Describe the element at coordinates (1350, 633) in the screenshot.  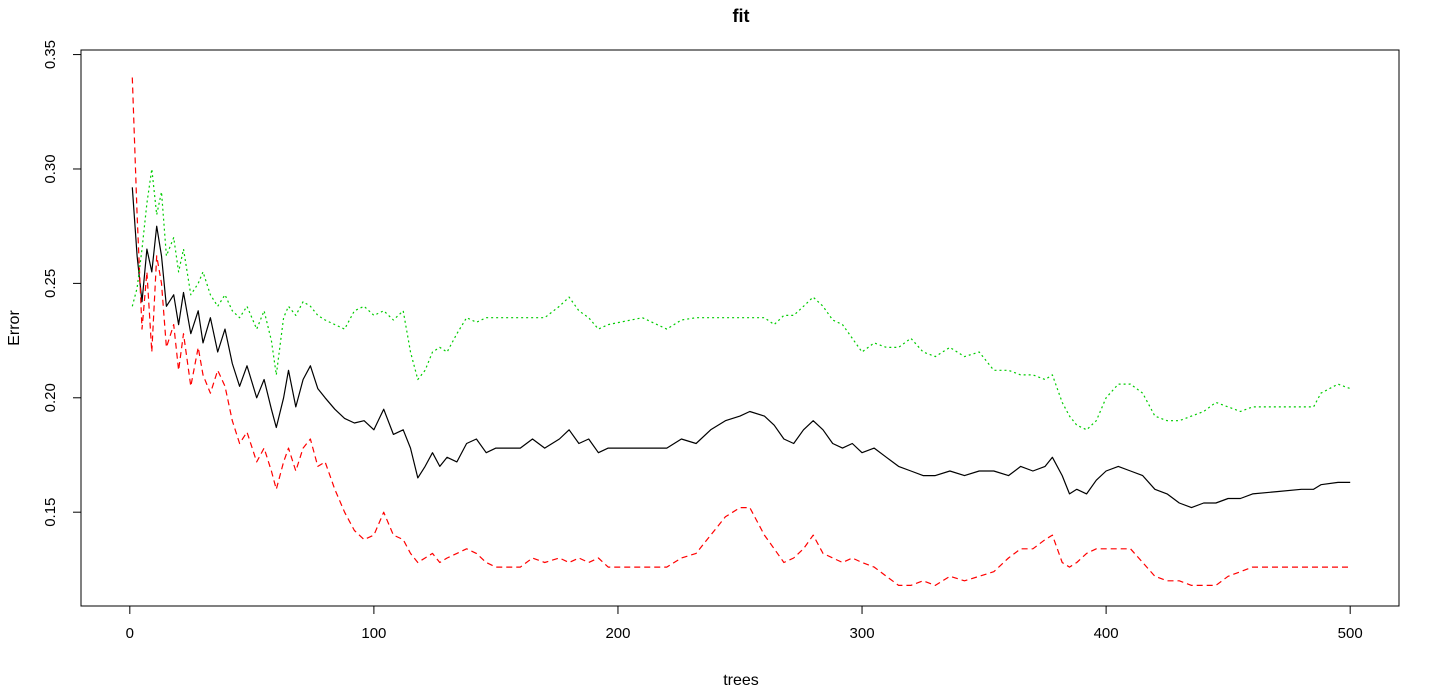
I see `x-tick-label: 500` at that location.